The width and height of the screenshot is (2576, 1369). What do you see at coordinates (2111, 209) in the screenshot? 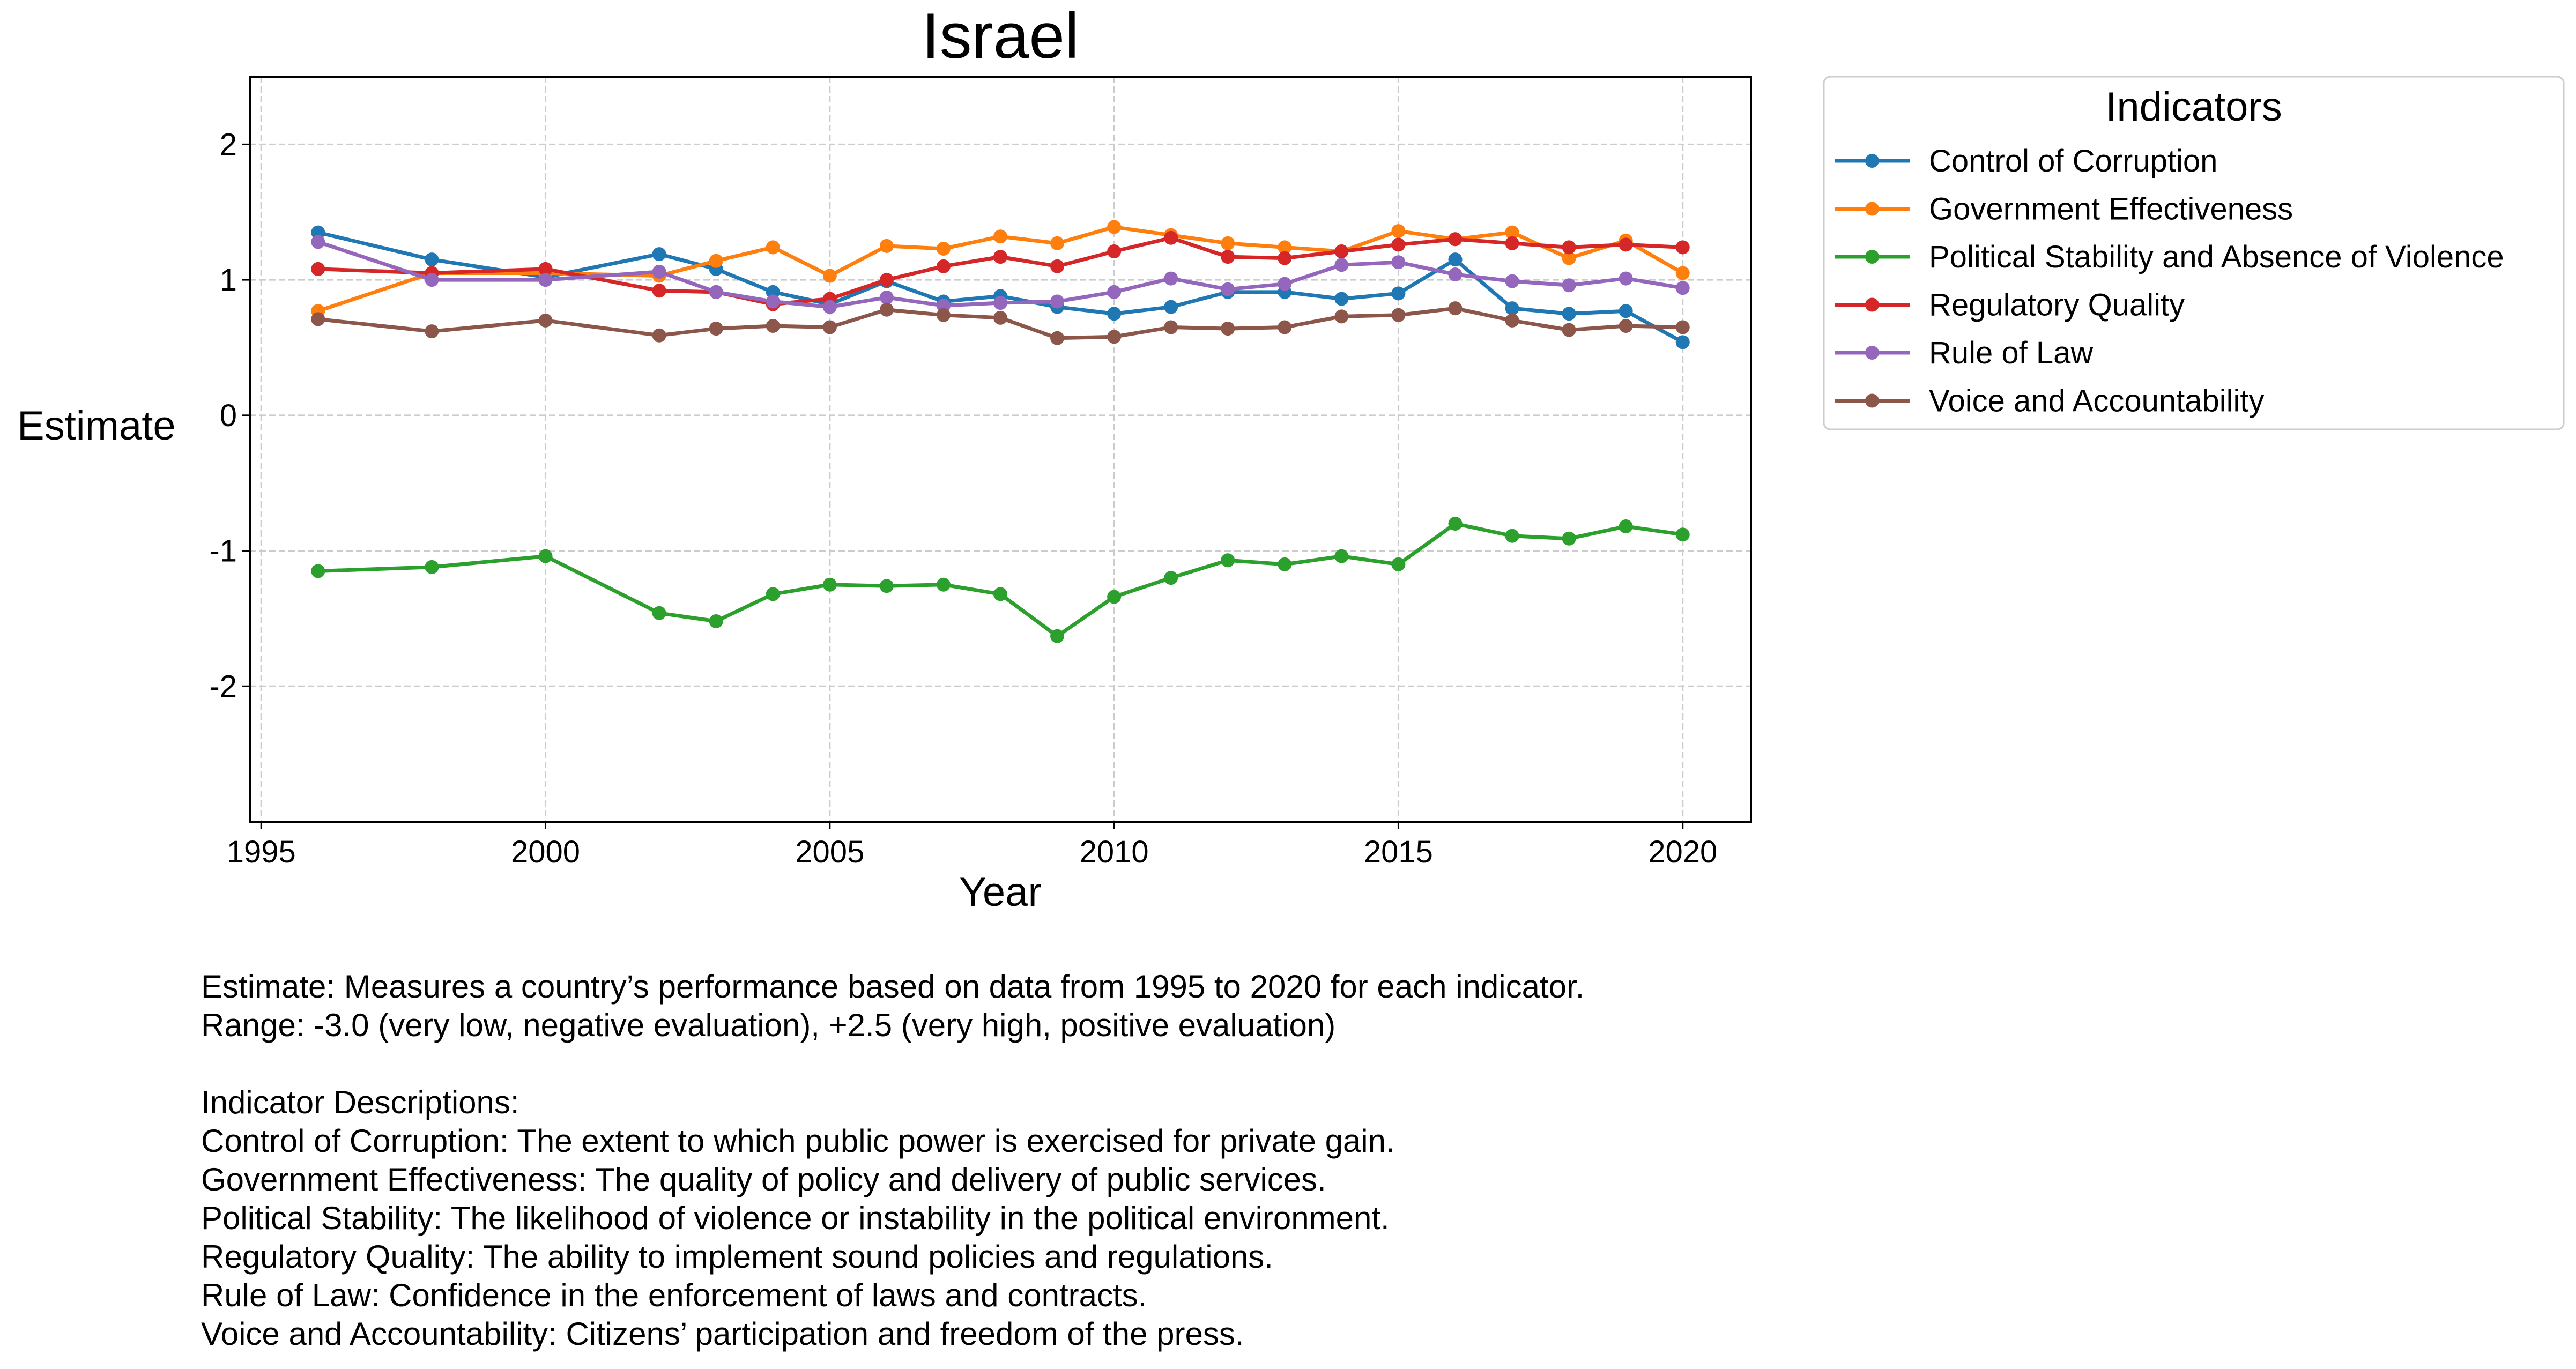
I see `legend-label: Government Effectiveness` at bounding box center [2111, 209].